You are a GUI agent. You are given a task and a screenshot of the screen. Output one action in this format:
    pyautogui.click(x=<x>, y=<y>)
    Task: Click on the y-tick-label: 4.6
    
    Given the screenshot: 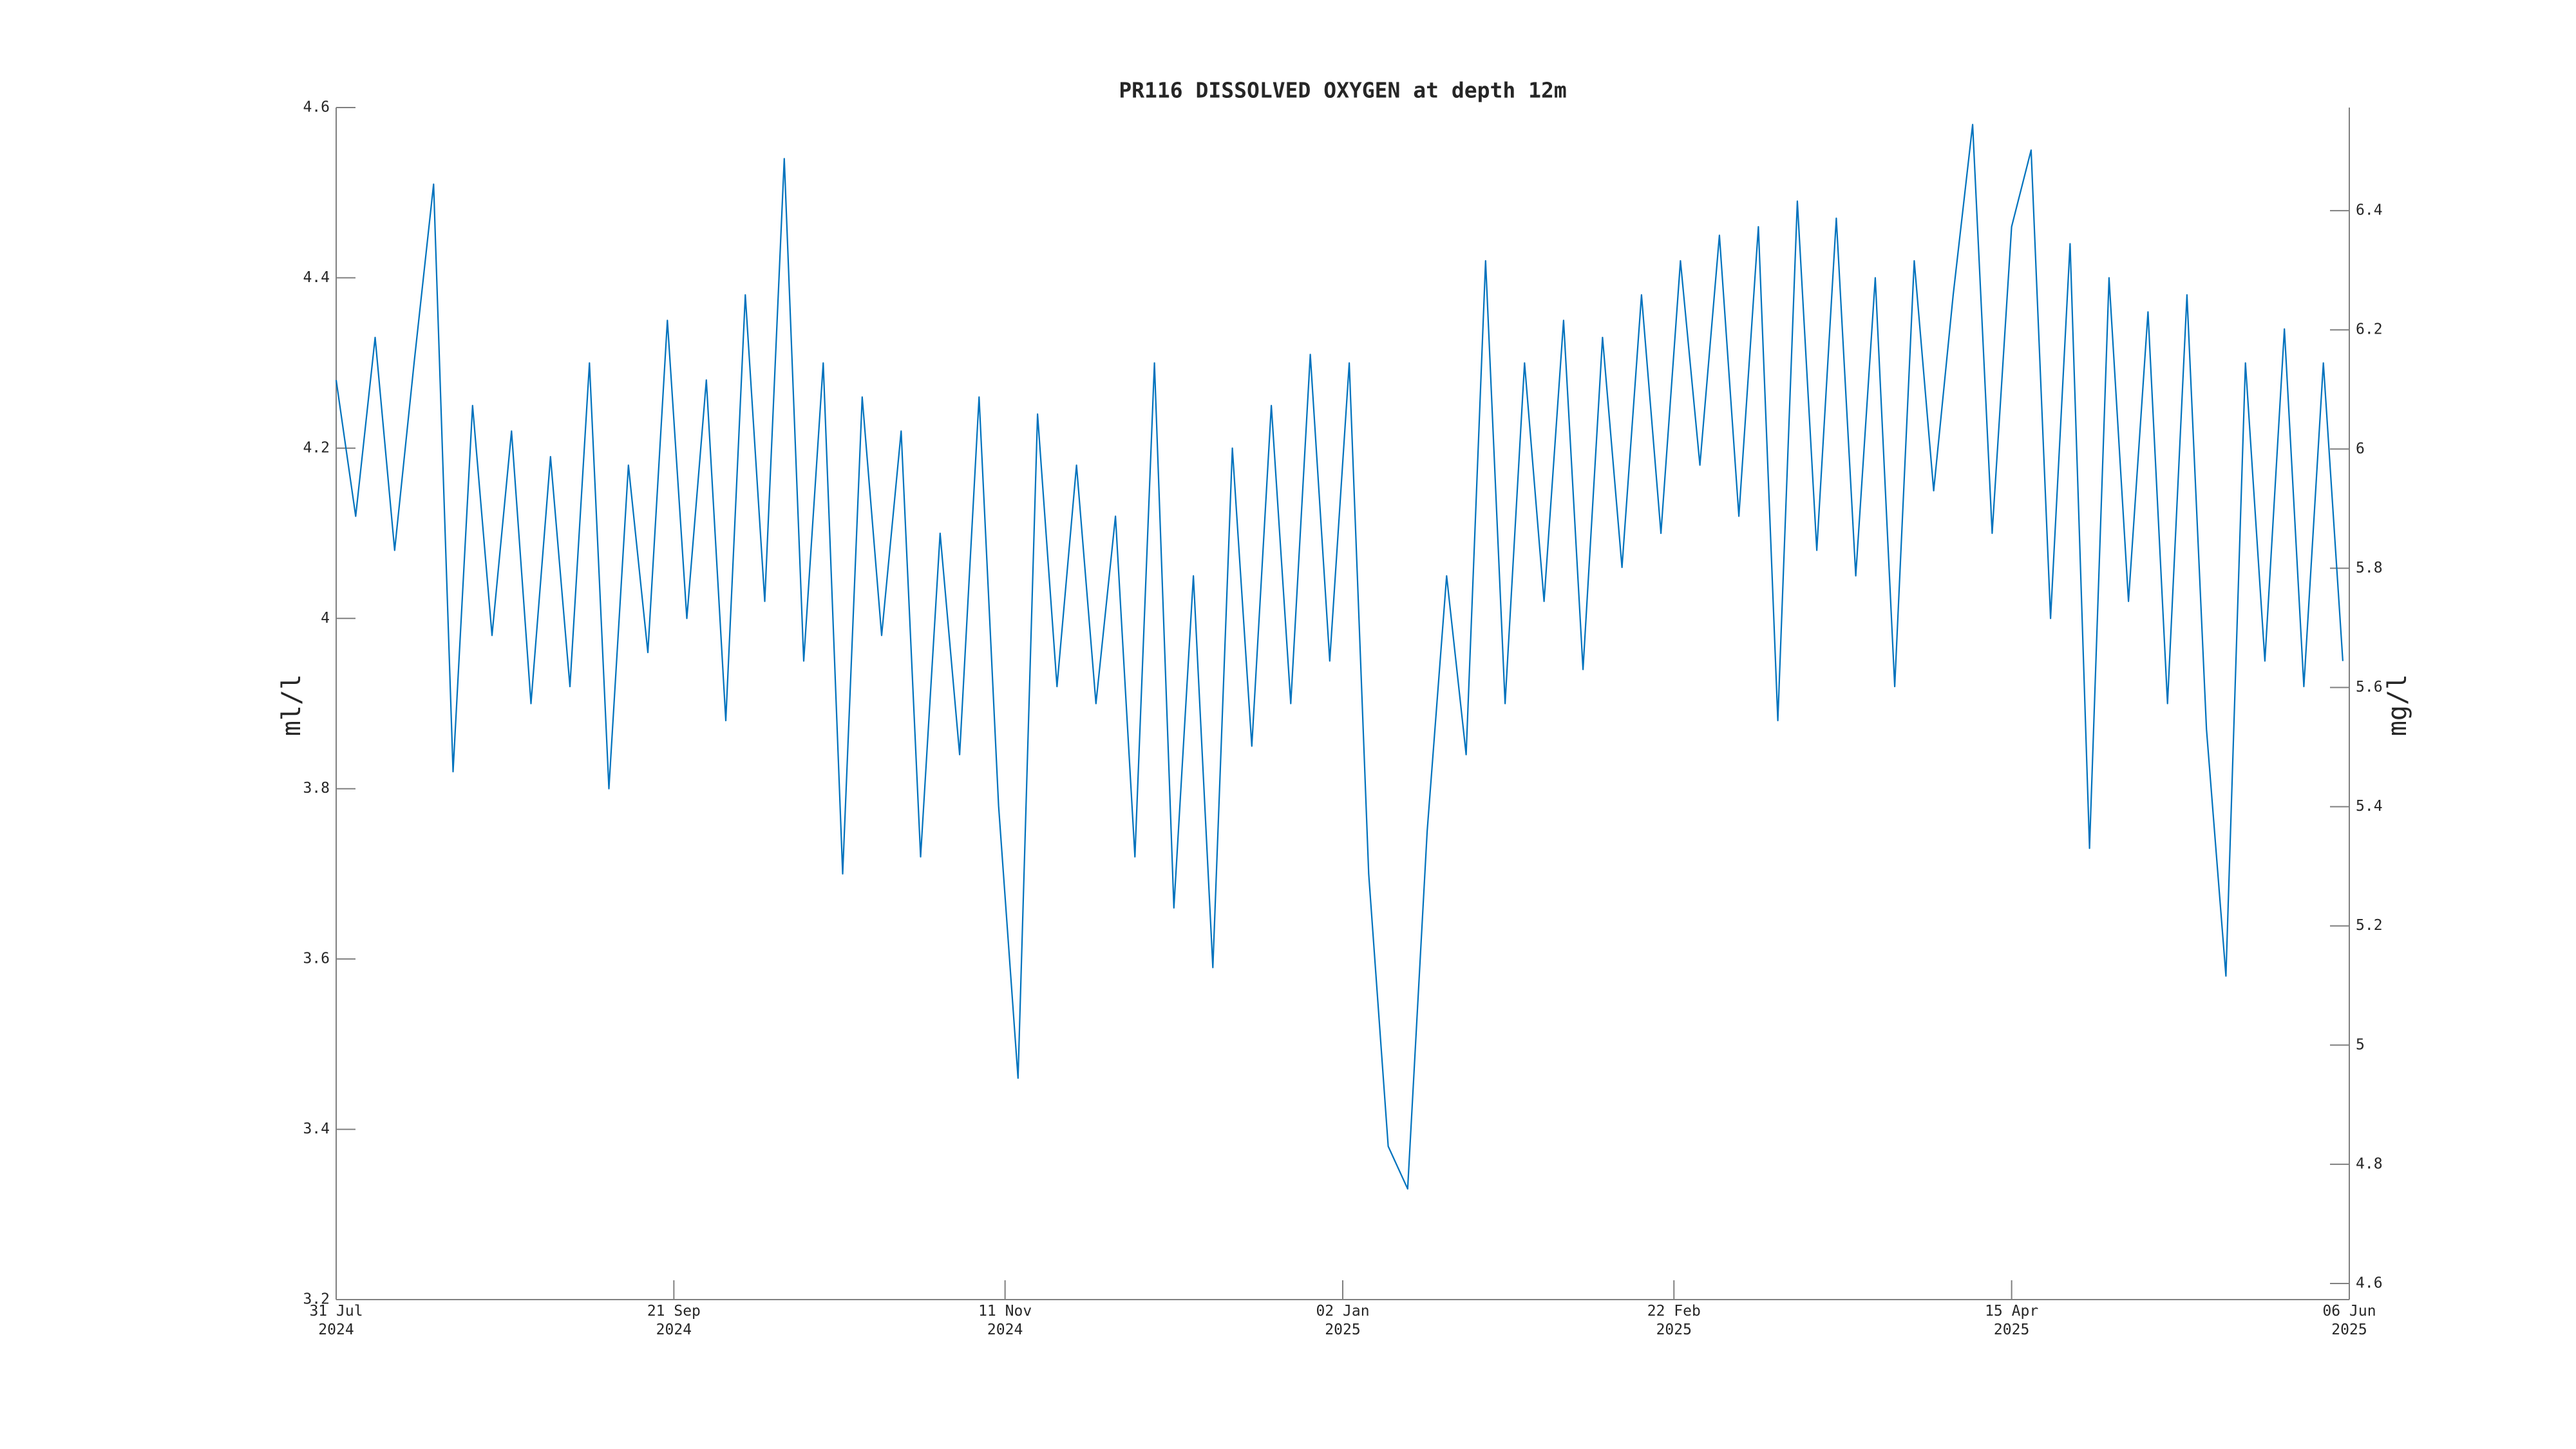 What is the action you would take?
    pyautogui.click(x=317, y=108)
    